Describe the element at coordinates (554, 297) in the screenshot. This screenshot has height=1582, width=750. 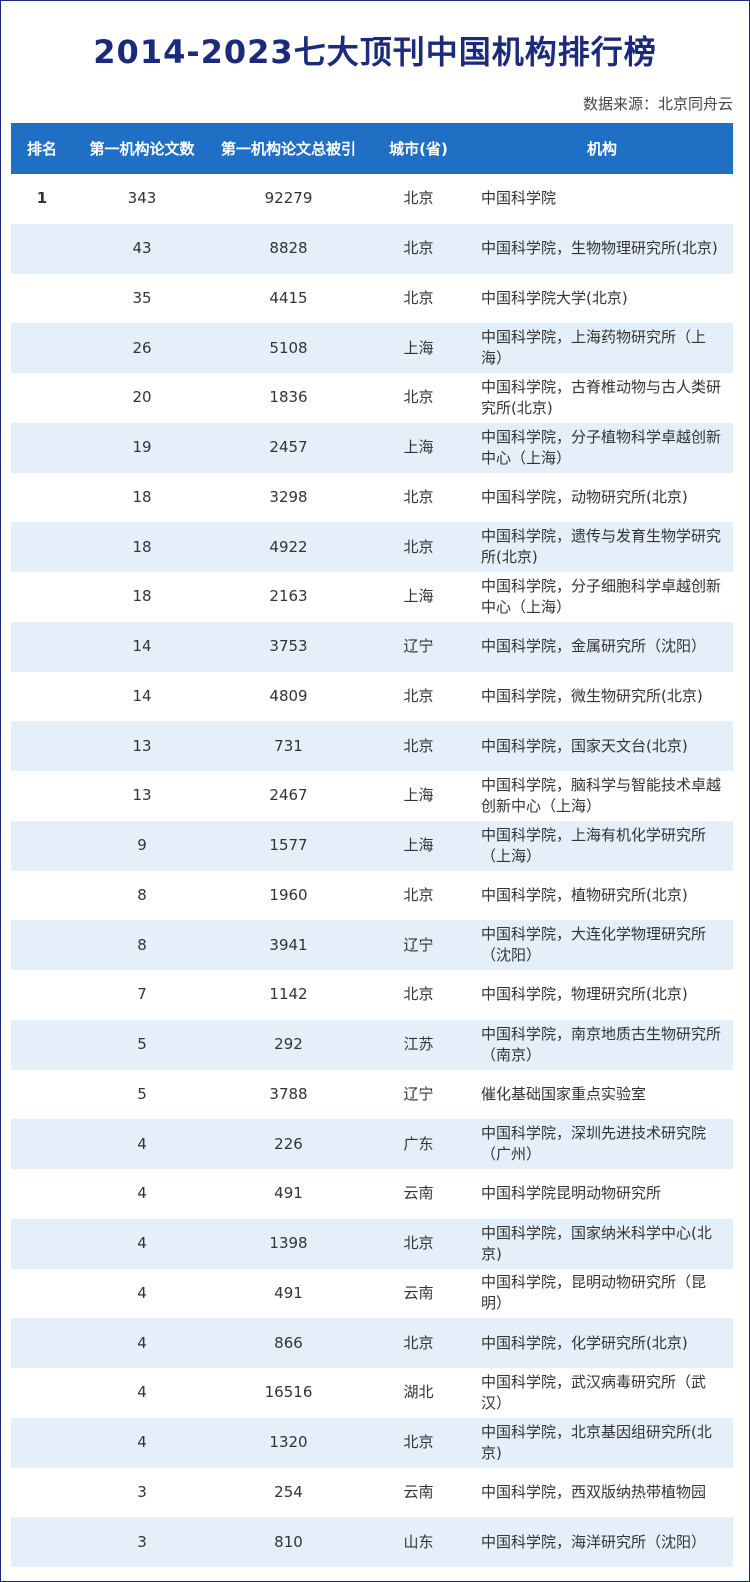
I see `institution-cell: 中国科学院大学(北京)` at that location.